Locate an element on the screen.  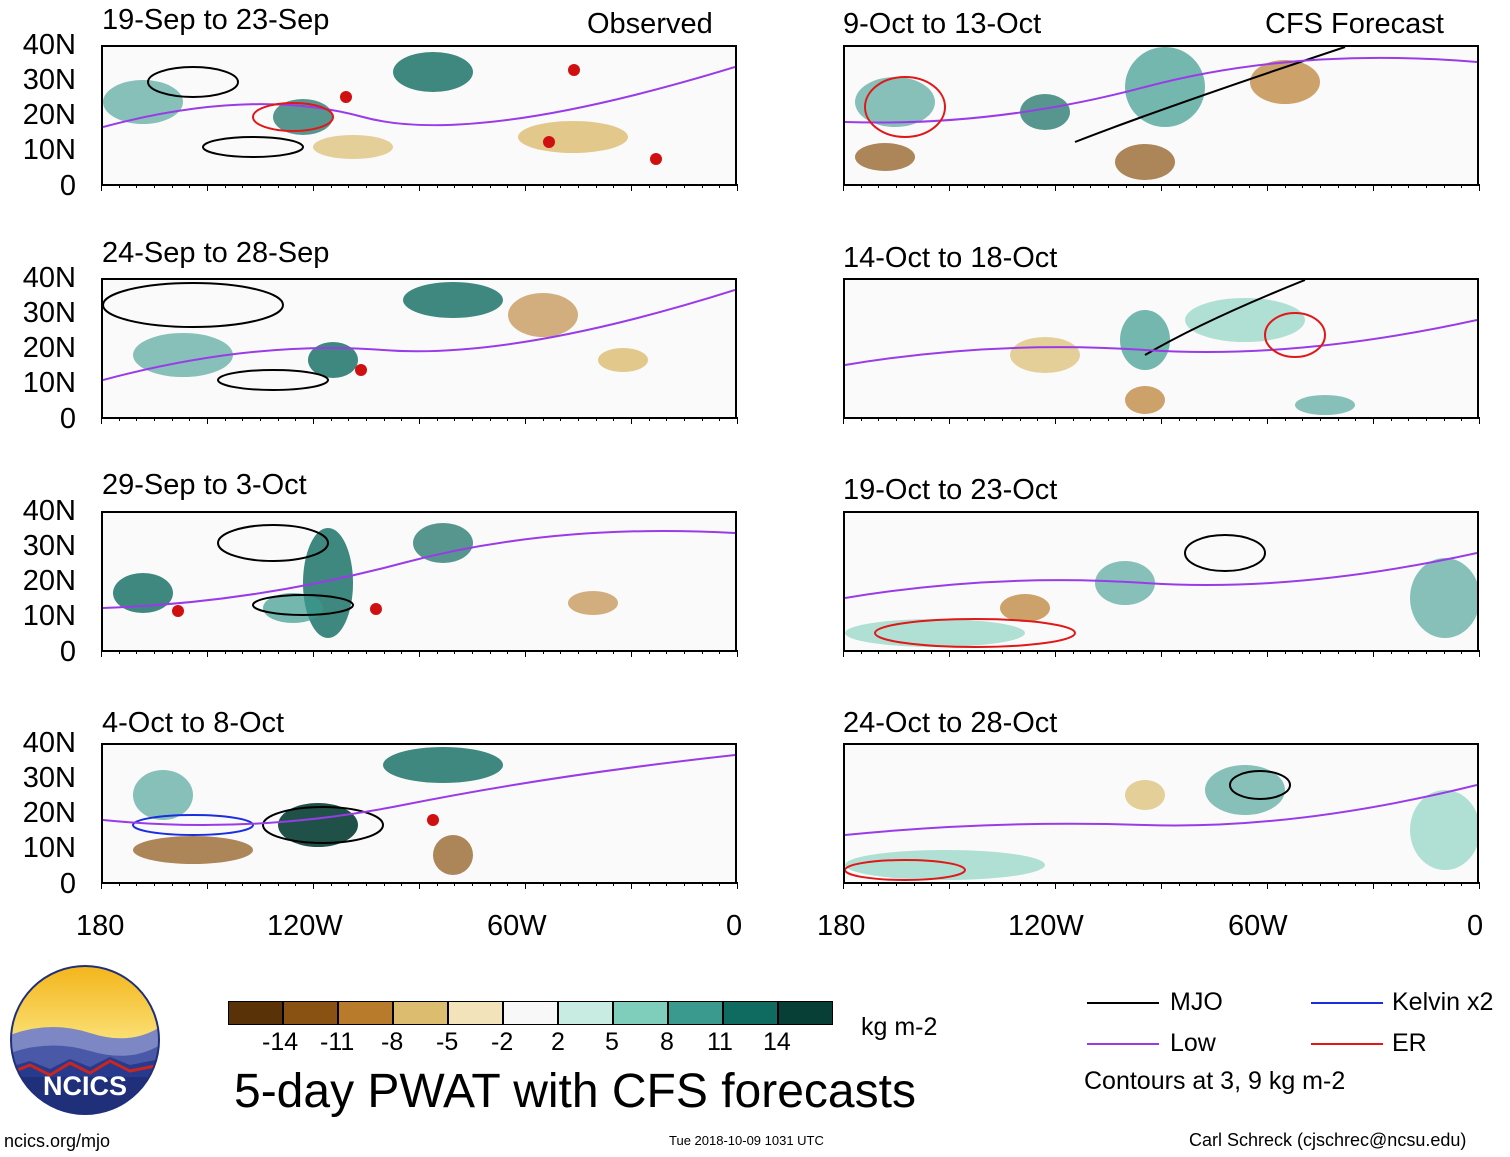
colorbar-tick: 11 is located at coordinates (720, 1042).